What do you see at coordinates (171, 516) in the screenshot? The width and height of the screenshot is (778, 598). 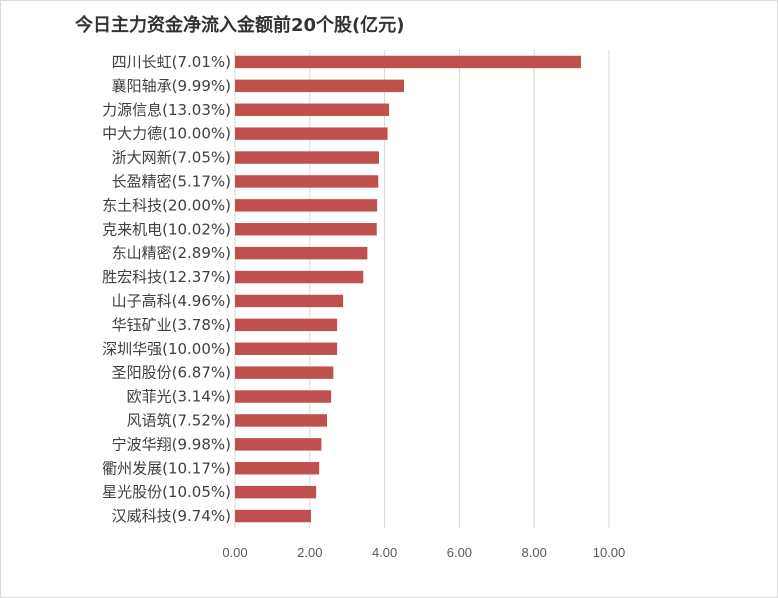 I see `category-label: 汉威科技(9.74%)` at bounding box center [171, 516].